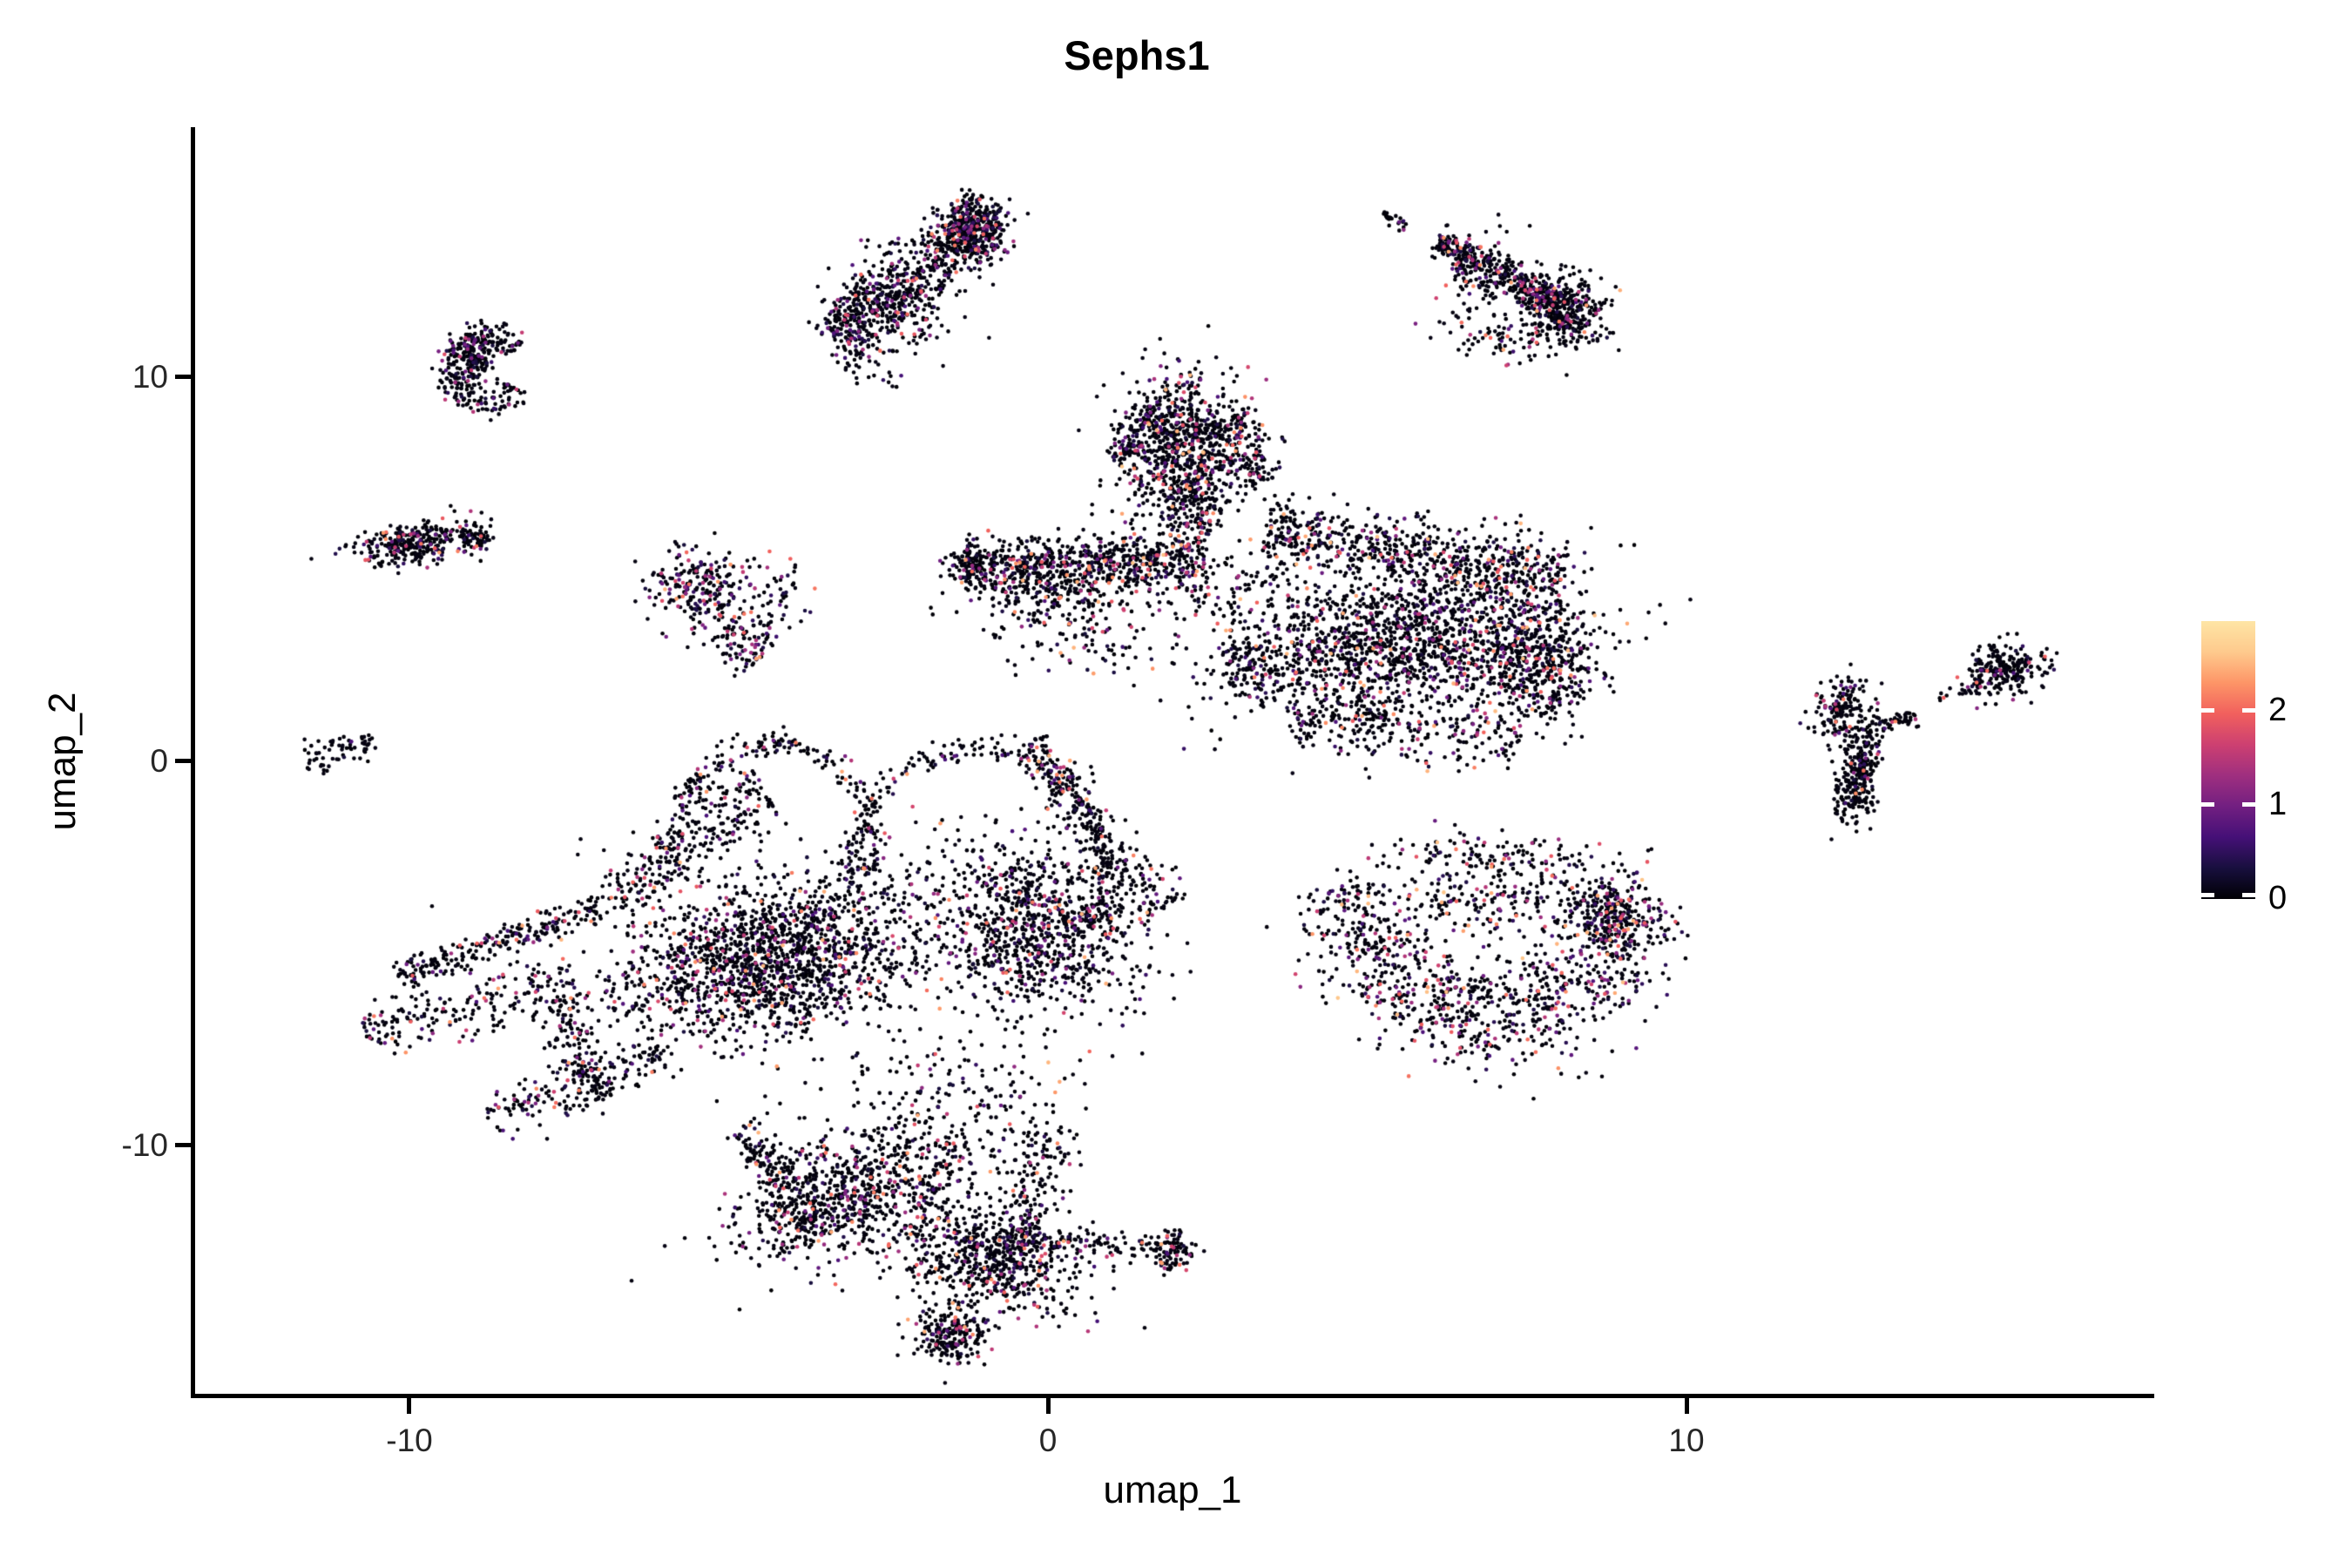 This screenshot has height=1568, width=2352. I want to click on colorbar-tick-label: 0, so click(2278, 898).